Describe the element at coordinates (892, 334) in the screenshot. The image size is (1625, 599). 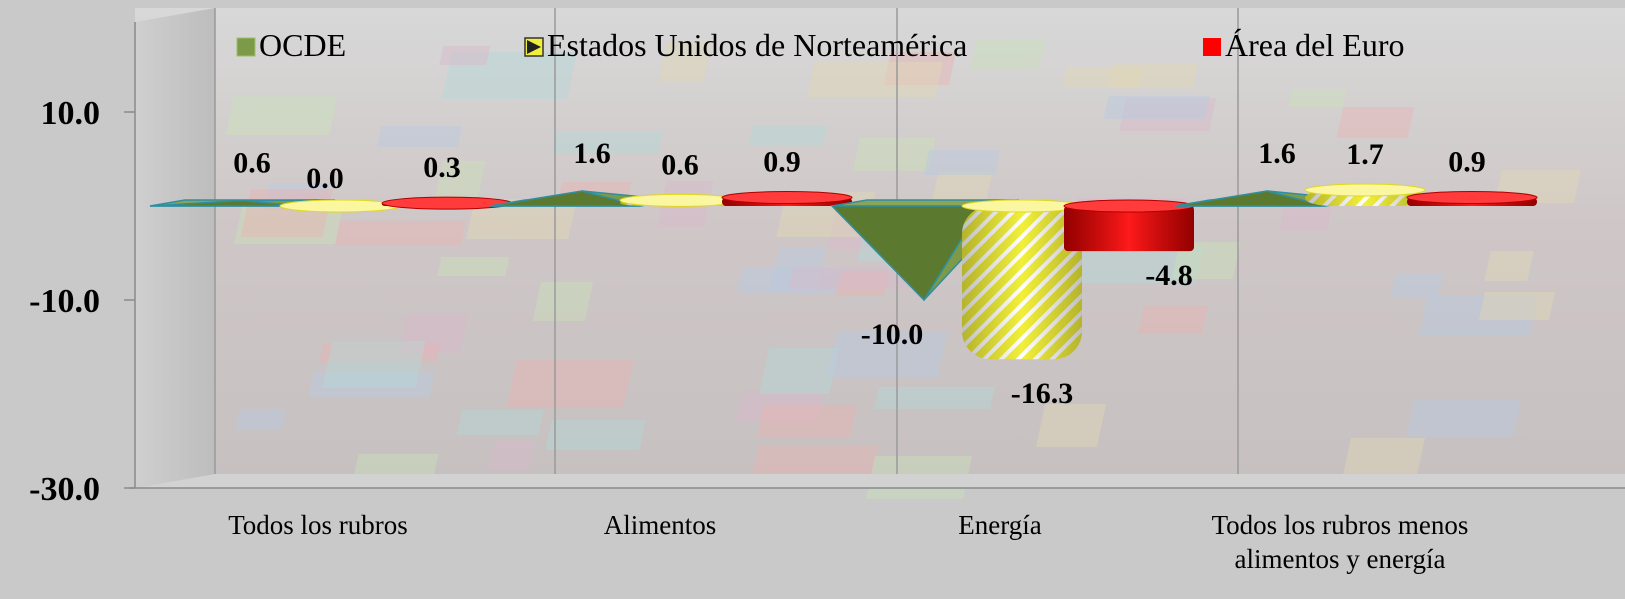
I see `data-label: -10.0` at that location.